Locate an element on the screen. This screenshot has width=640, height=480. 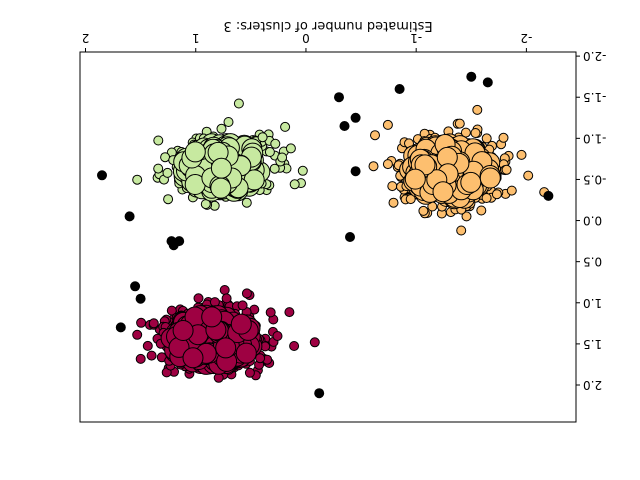
y-tick-label-4: 0.0 is located at coordinates (592, 221).